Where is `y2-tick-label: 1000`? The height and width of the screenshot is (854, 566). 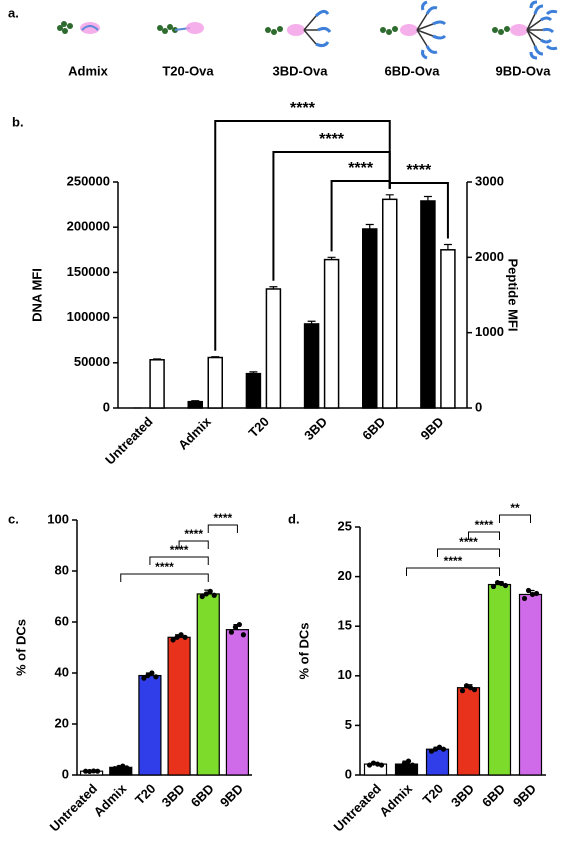
y2-tick-label: 1000 is located at coordinates (489, 331).